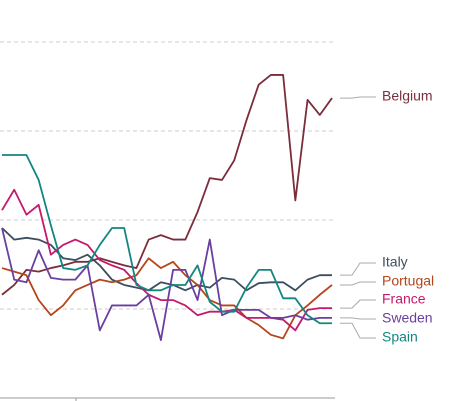  I want to click on series-label: Portugal, so click(408, 281).